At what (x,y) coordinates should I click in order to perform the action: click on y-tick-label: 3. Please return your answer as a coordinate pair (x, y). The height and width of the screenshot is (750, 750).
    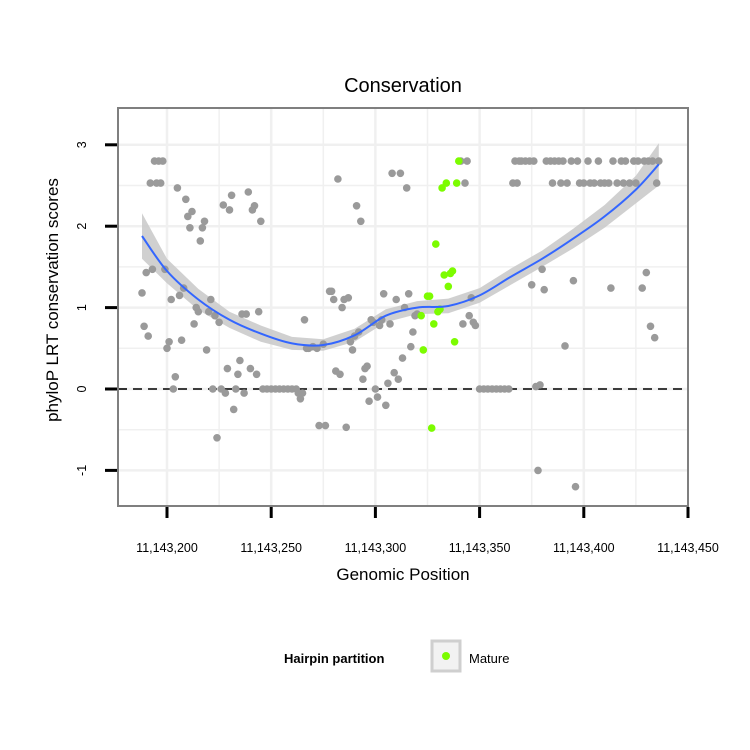
    Looking at the image, I should click on (82, 144).